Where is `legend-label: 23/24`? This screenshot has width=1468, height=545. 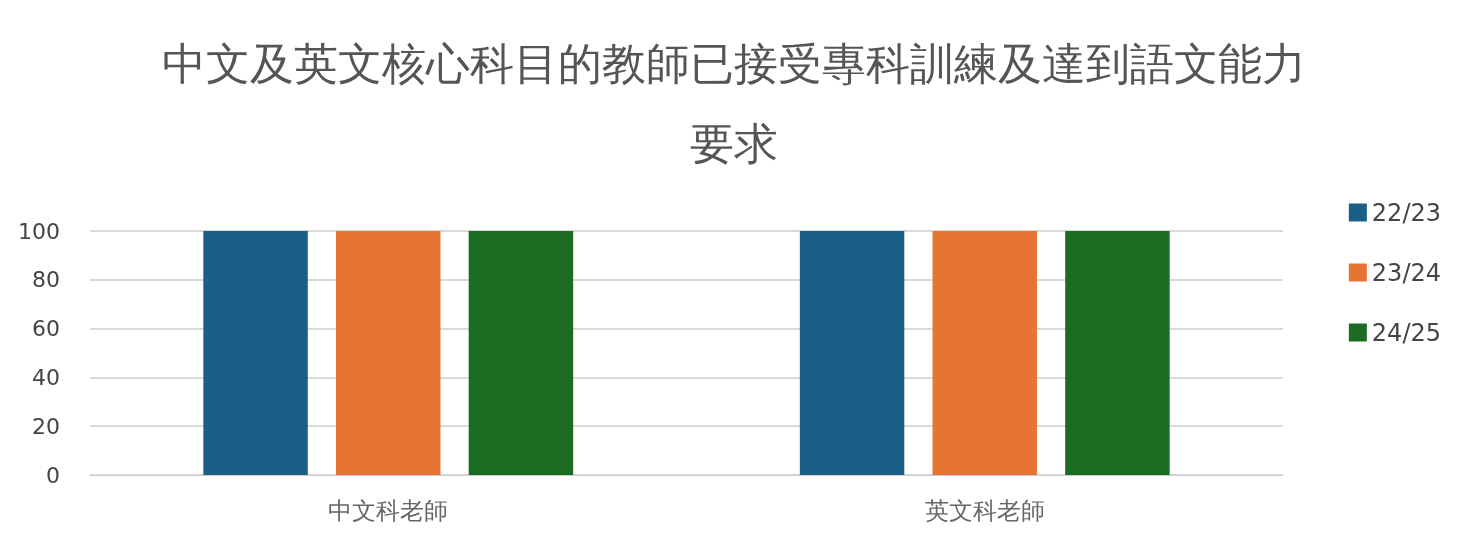
legend-label: 23/24 is located at coordinates (1406, 272).